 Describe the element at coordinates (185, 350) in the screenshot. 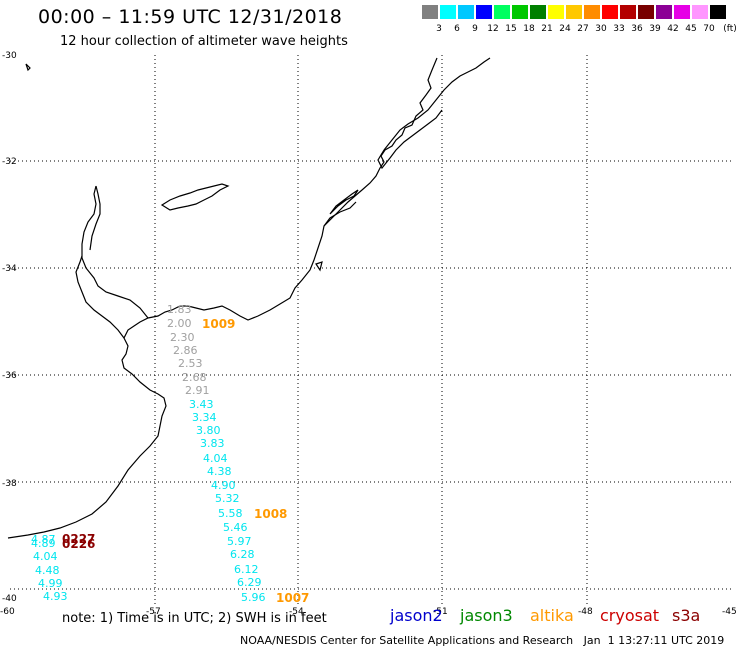

I see `wave-height-value: 2.86` at that location.